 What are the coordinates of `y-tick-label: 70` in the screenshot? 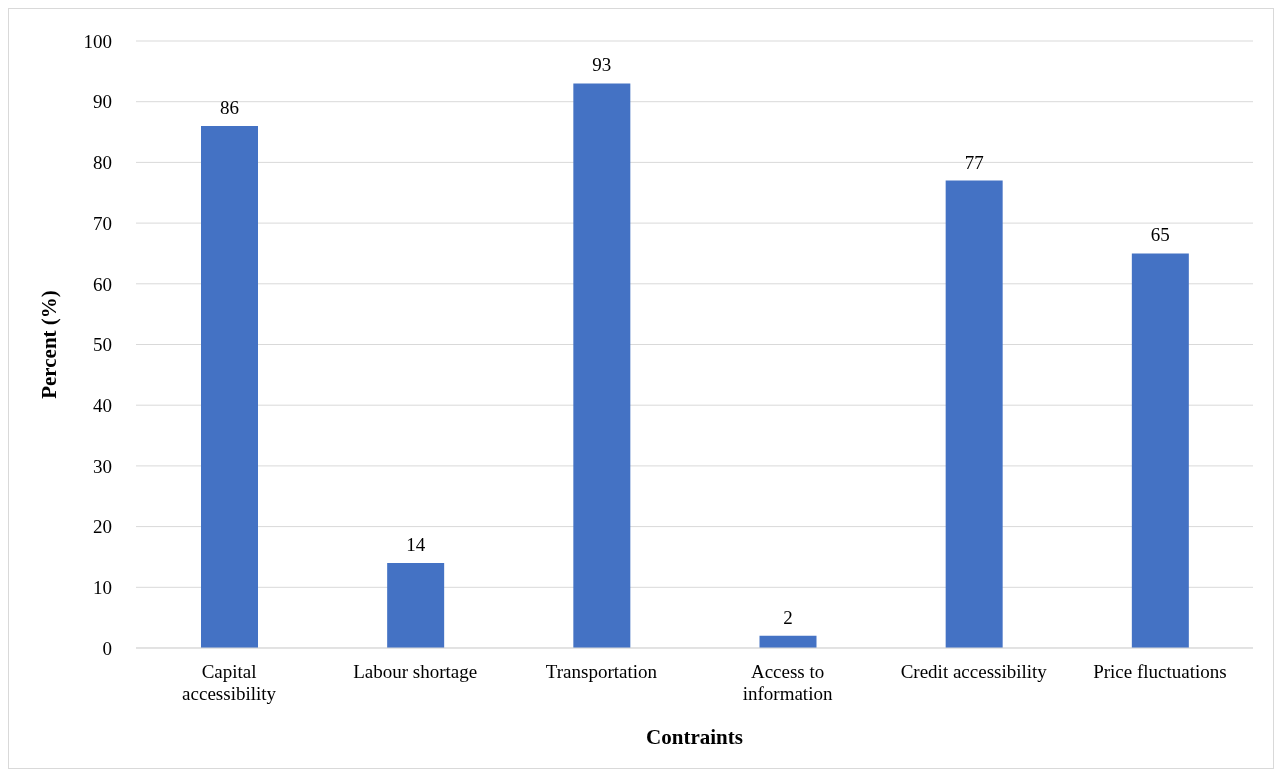 It's located at (102, 223).